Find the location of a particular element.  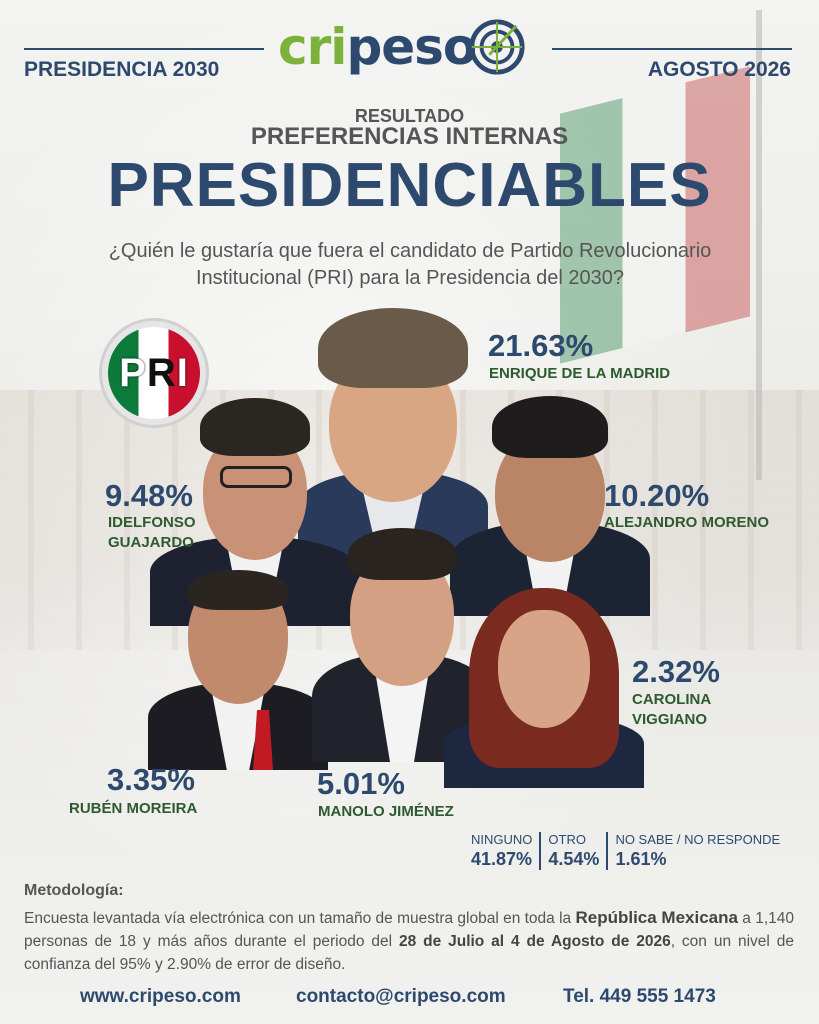

header-line-right is located at coordinates (672, 49).